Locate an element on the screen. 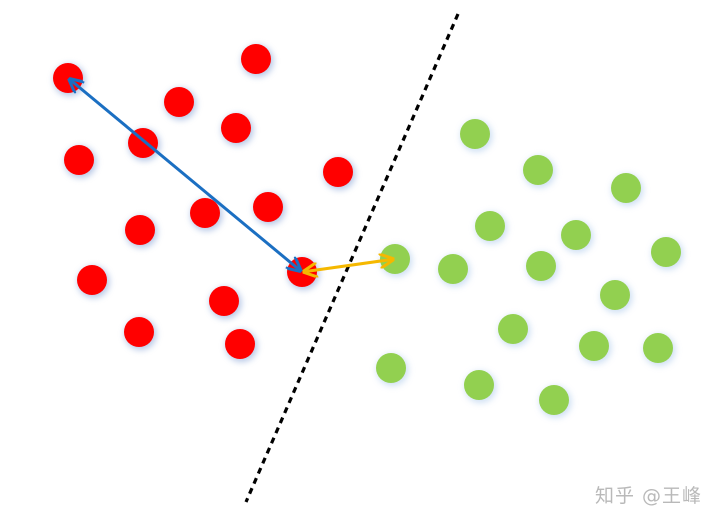 Image resolution: width=720 pixels, height=524 pixels. nearest-distance-arrow is located at coordinates (348, 265).